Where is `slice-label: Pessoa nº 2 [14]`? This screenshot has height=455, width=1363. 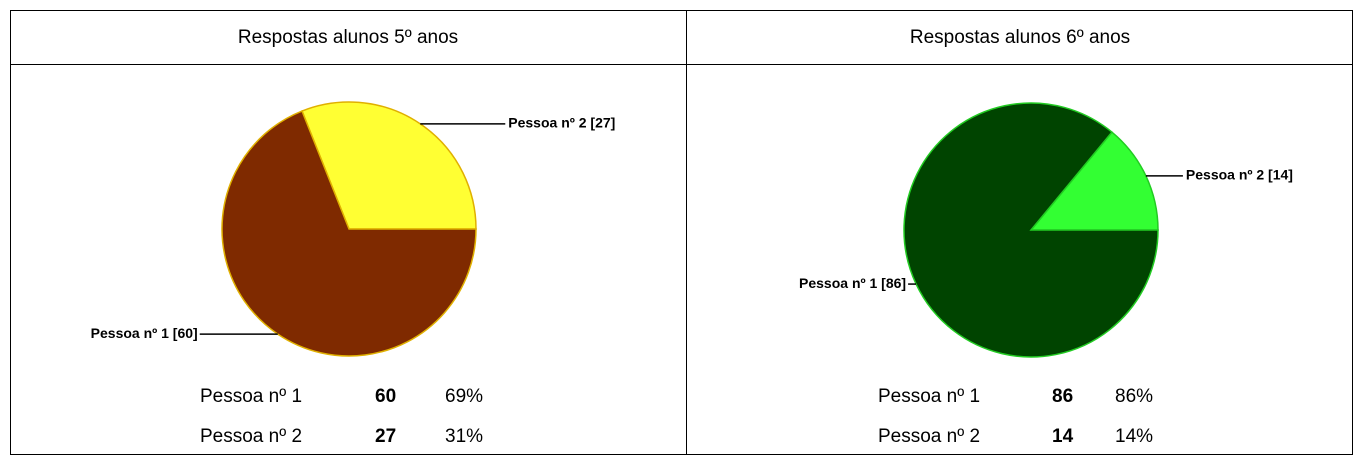 slice-label: Pessoa nº 2 [14] is located at coordinates (1239, 175).